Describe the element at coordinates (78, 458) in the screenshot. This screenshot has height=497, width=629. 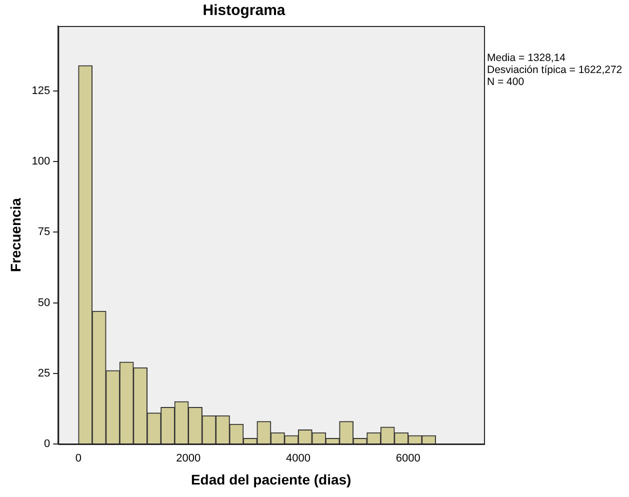
I see `x-tick-label: 0` at that location.